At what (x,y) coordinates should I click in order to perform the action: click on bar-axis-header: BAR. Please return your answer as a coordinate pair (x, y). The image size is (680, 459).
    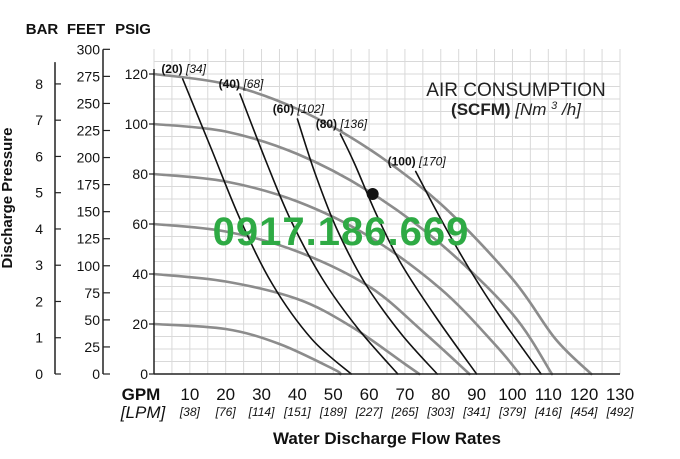
    Looking at the image, I should click on (42, 29).